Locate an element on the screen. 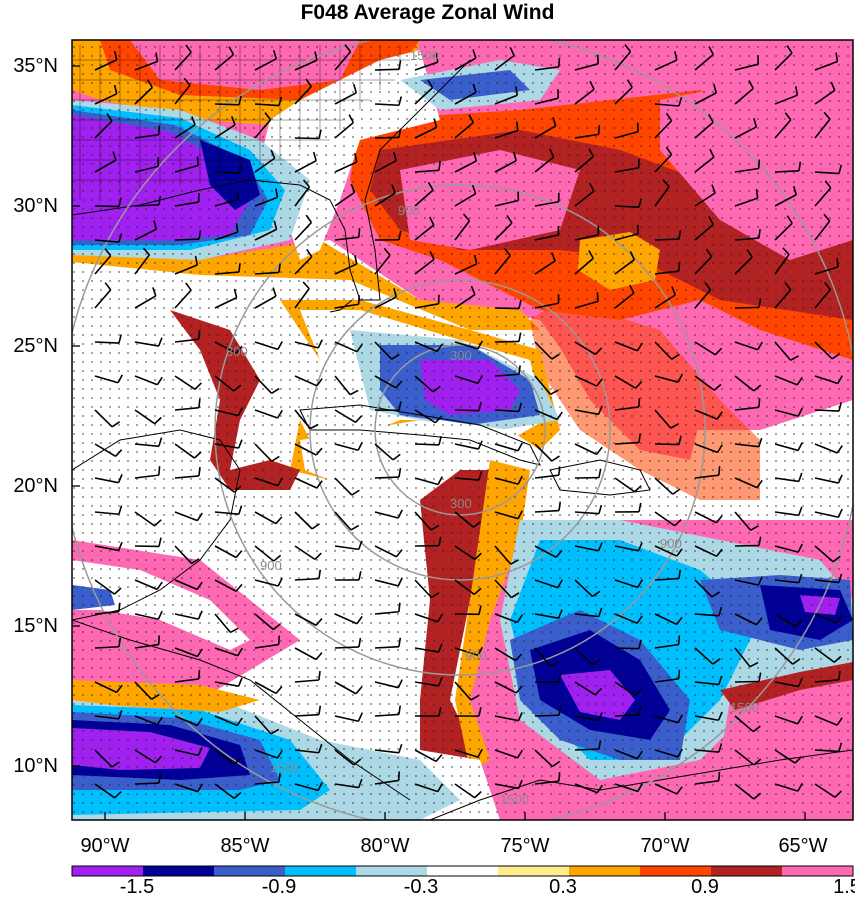 This screenshot has height=900, width=855. us-gulf-coast is located at coordinates (271, 180).